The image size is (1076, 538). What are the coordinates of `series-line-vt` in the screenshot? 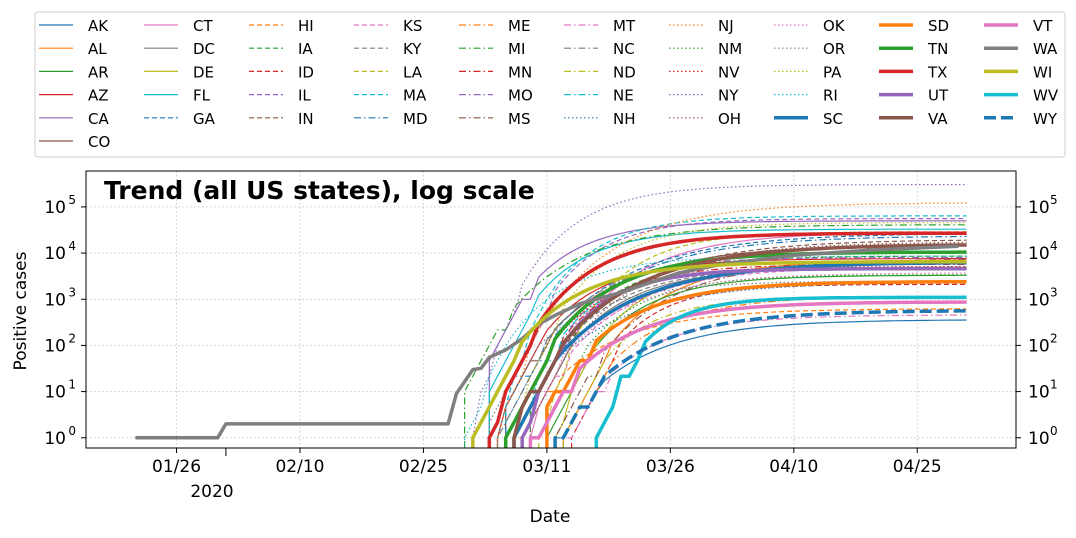 It's located at (747, 374).